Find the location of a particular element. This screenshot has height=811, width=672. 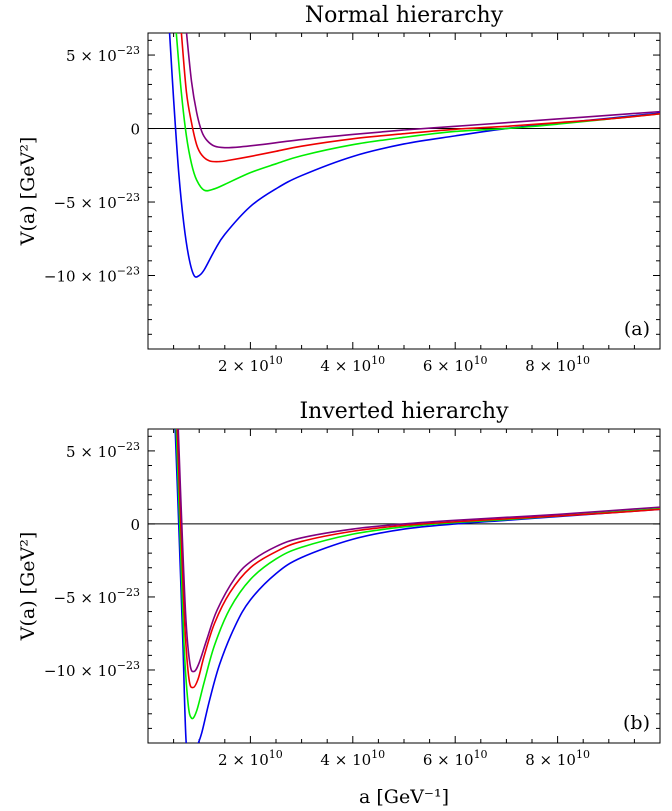

normal-panel-label: (a) is located at coordinates (637, 329).